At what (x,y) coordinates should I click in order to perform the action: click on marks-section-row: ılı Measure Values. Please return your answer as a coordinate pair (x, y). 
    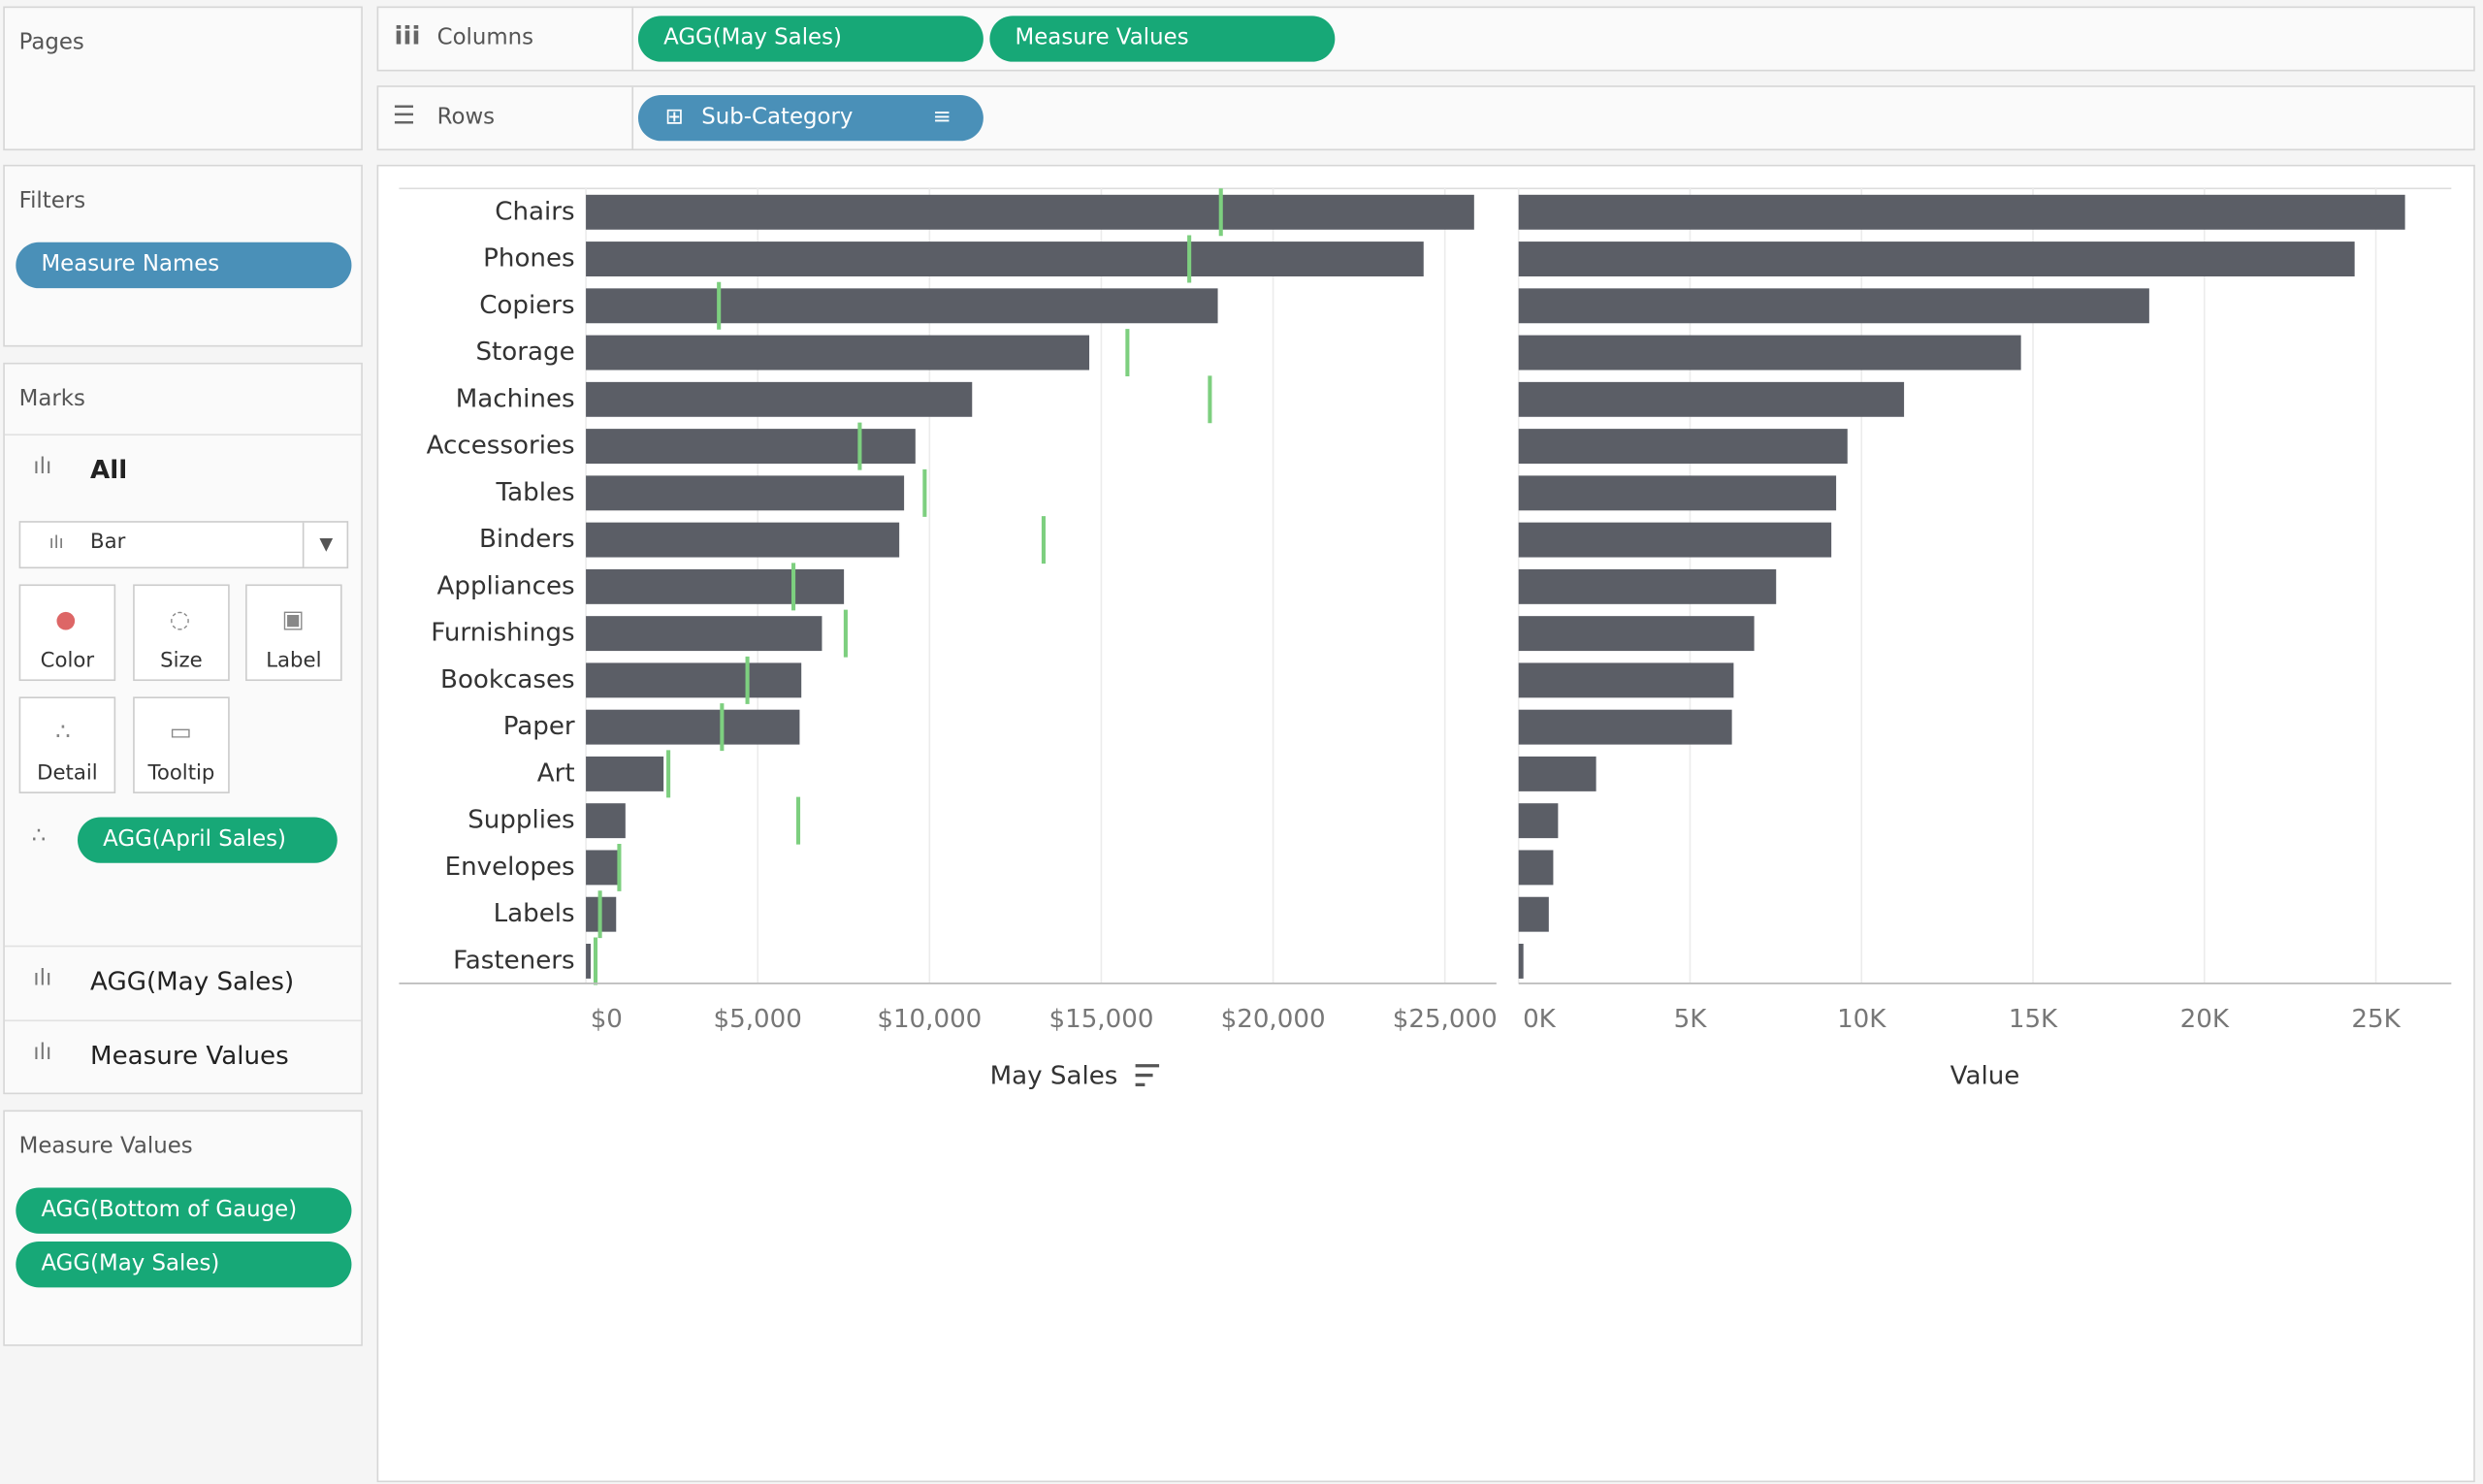
    Looking at the image, I should click on (183, 1057).